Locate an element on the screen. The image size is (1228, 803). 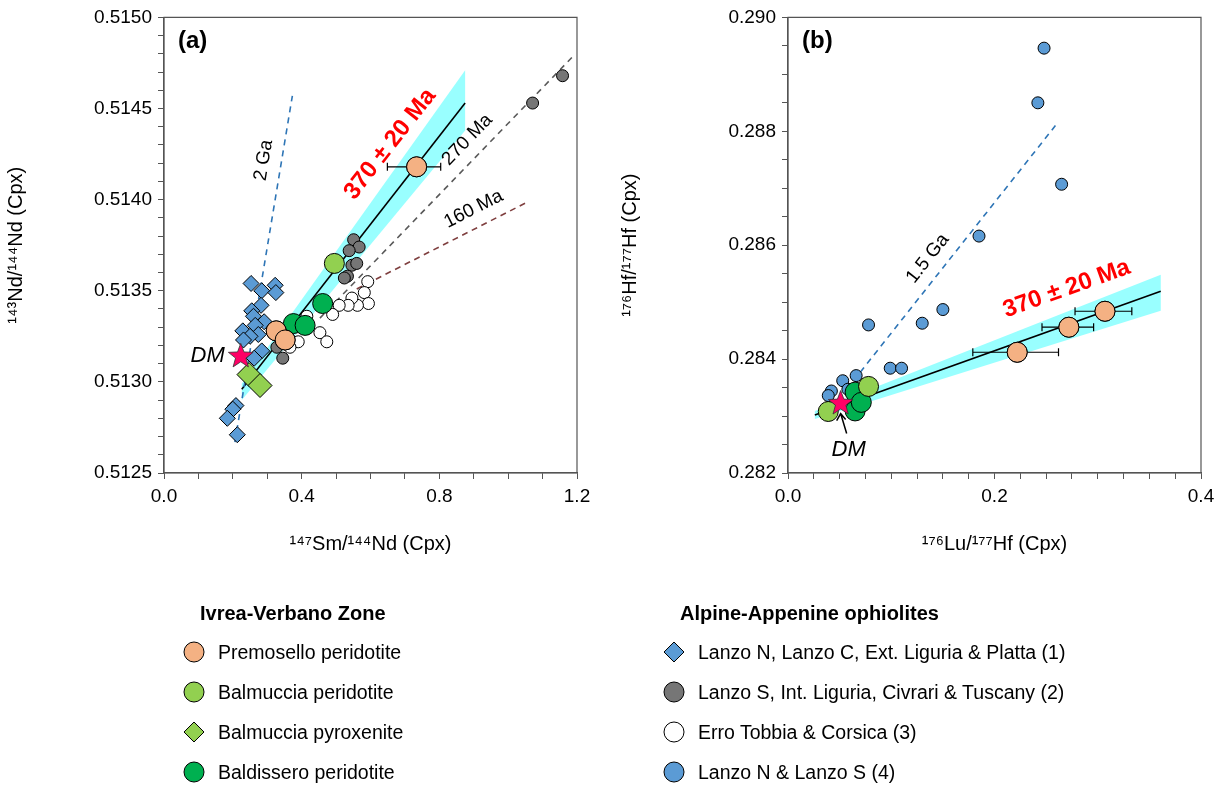
legend-label: Balmuccia peridotite is located at coordinates (306, 692).